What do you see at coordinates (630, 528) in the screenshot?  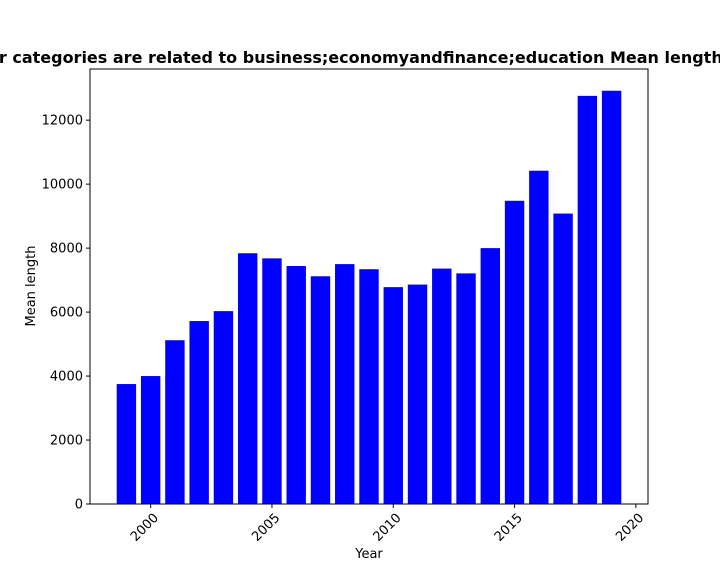 I see `x-tick-label: 2020` at bounding box center [630, 528].